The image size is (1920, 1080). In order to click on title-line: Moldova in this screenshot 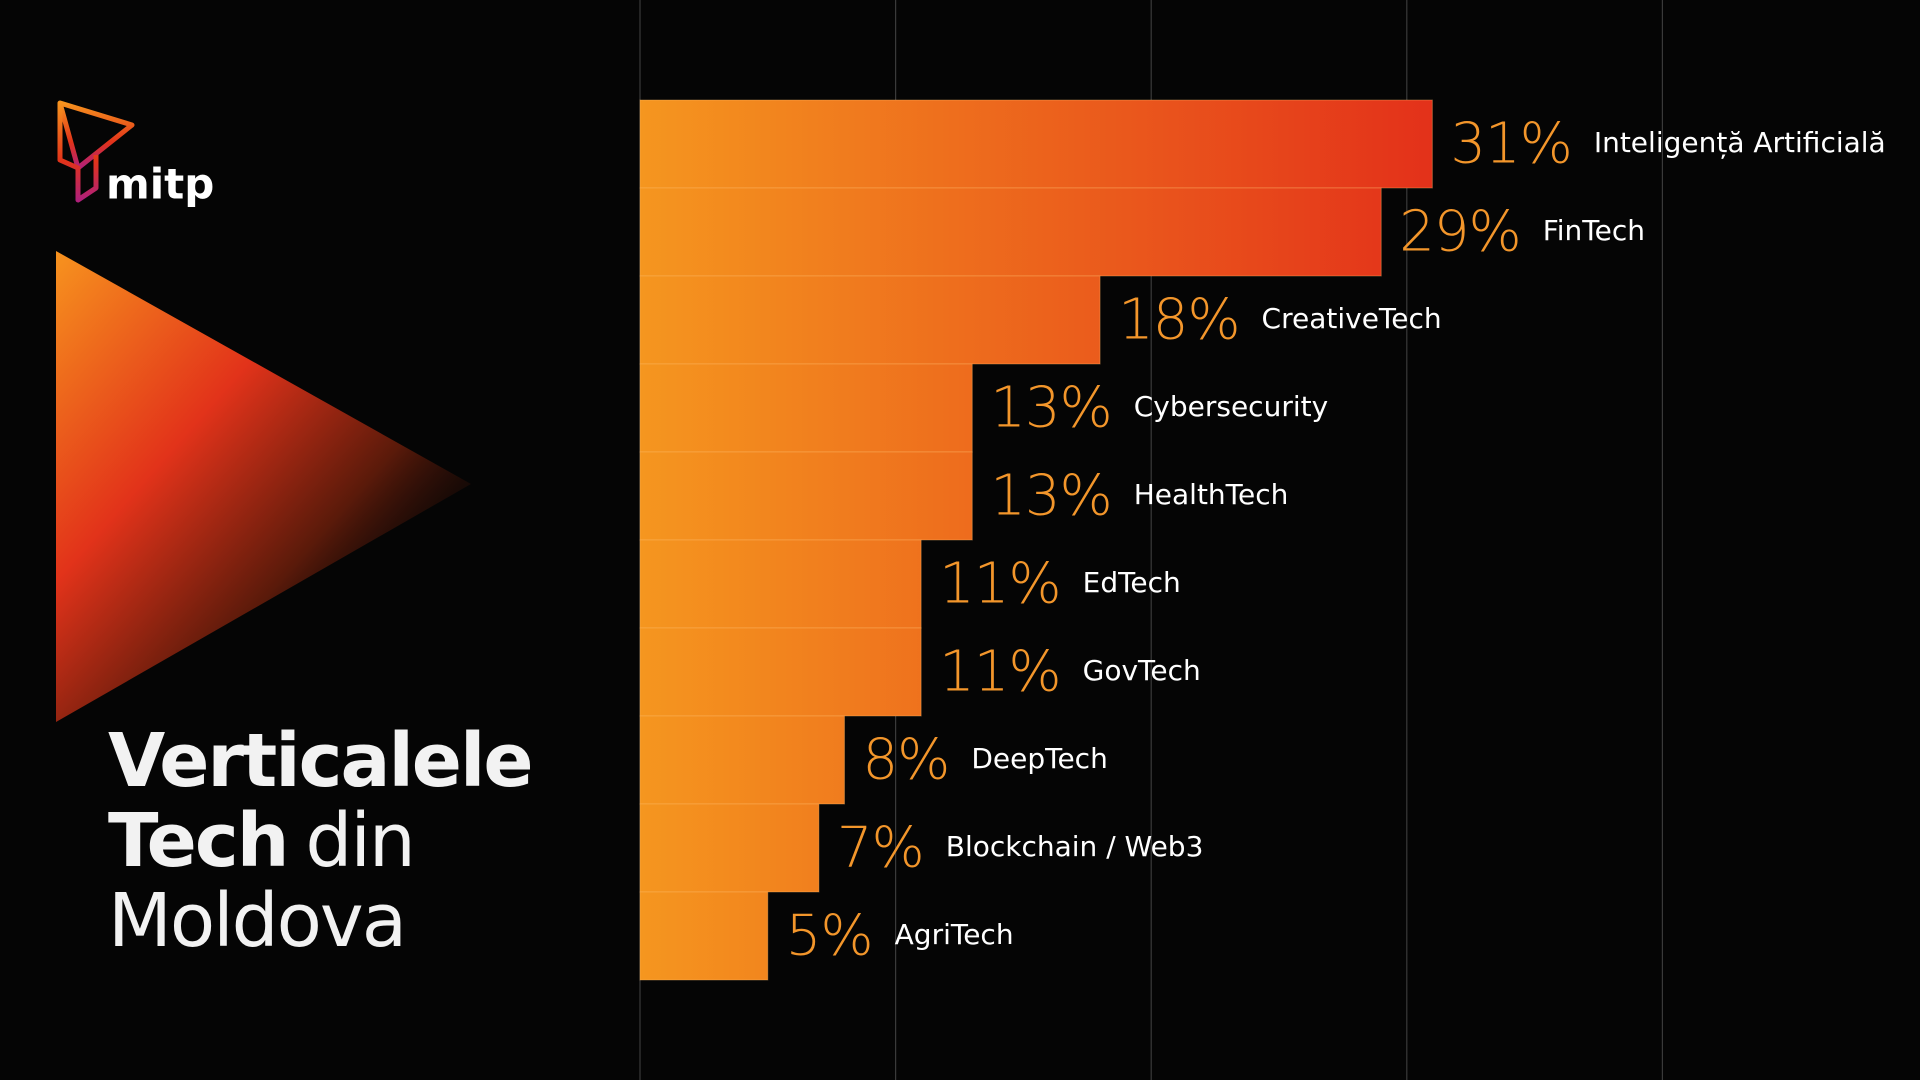, I will do `click(256, 921)`.